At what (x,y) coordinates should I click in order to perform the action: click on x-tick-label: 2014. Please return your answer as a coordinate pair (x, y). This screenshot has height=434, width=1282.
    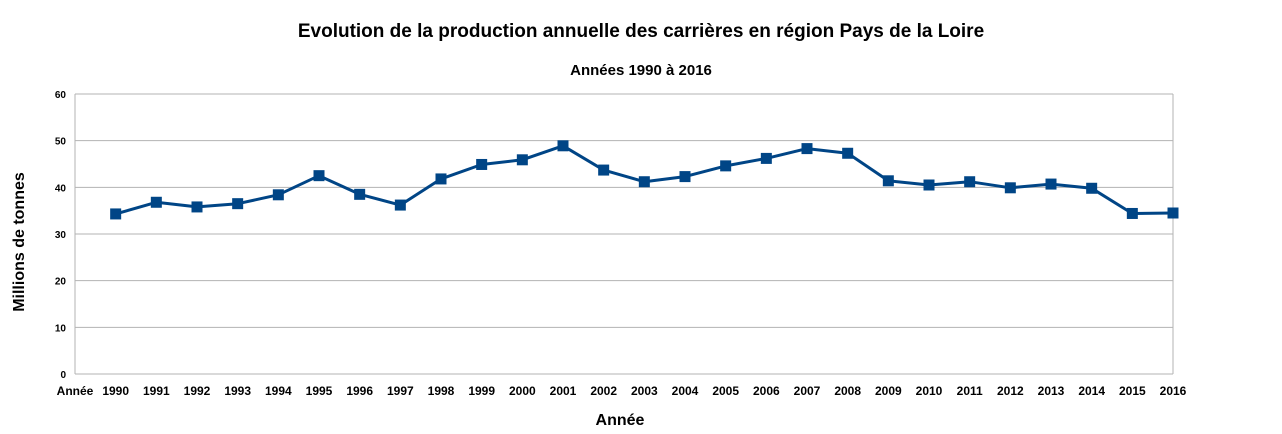
    Looking at the image, I should click on (1091, 391).